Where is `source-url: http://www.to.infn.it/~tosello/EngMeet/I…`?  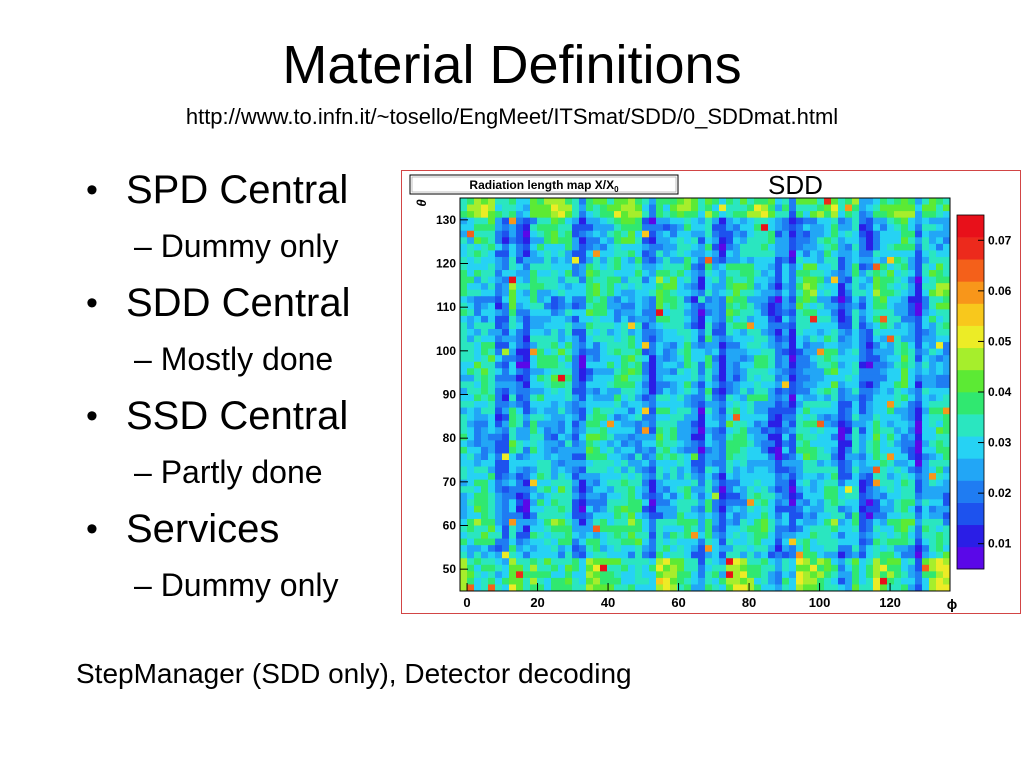
source-url: http://www.to.infn.it/~tosello/EngMeet/I… is located at coordinates (512, 116).